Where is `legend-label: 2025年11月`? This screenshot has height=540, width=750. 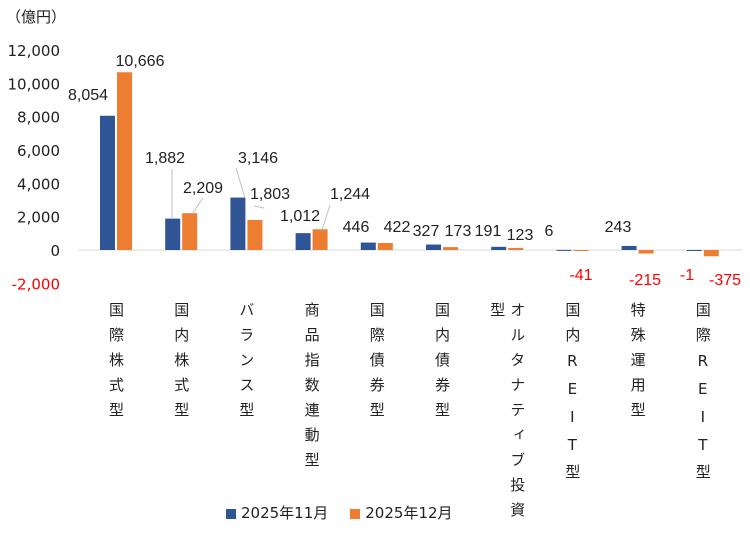
legend-label: 2025年11月 is located at coordinates (285, 513).